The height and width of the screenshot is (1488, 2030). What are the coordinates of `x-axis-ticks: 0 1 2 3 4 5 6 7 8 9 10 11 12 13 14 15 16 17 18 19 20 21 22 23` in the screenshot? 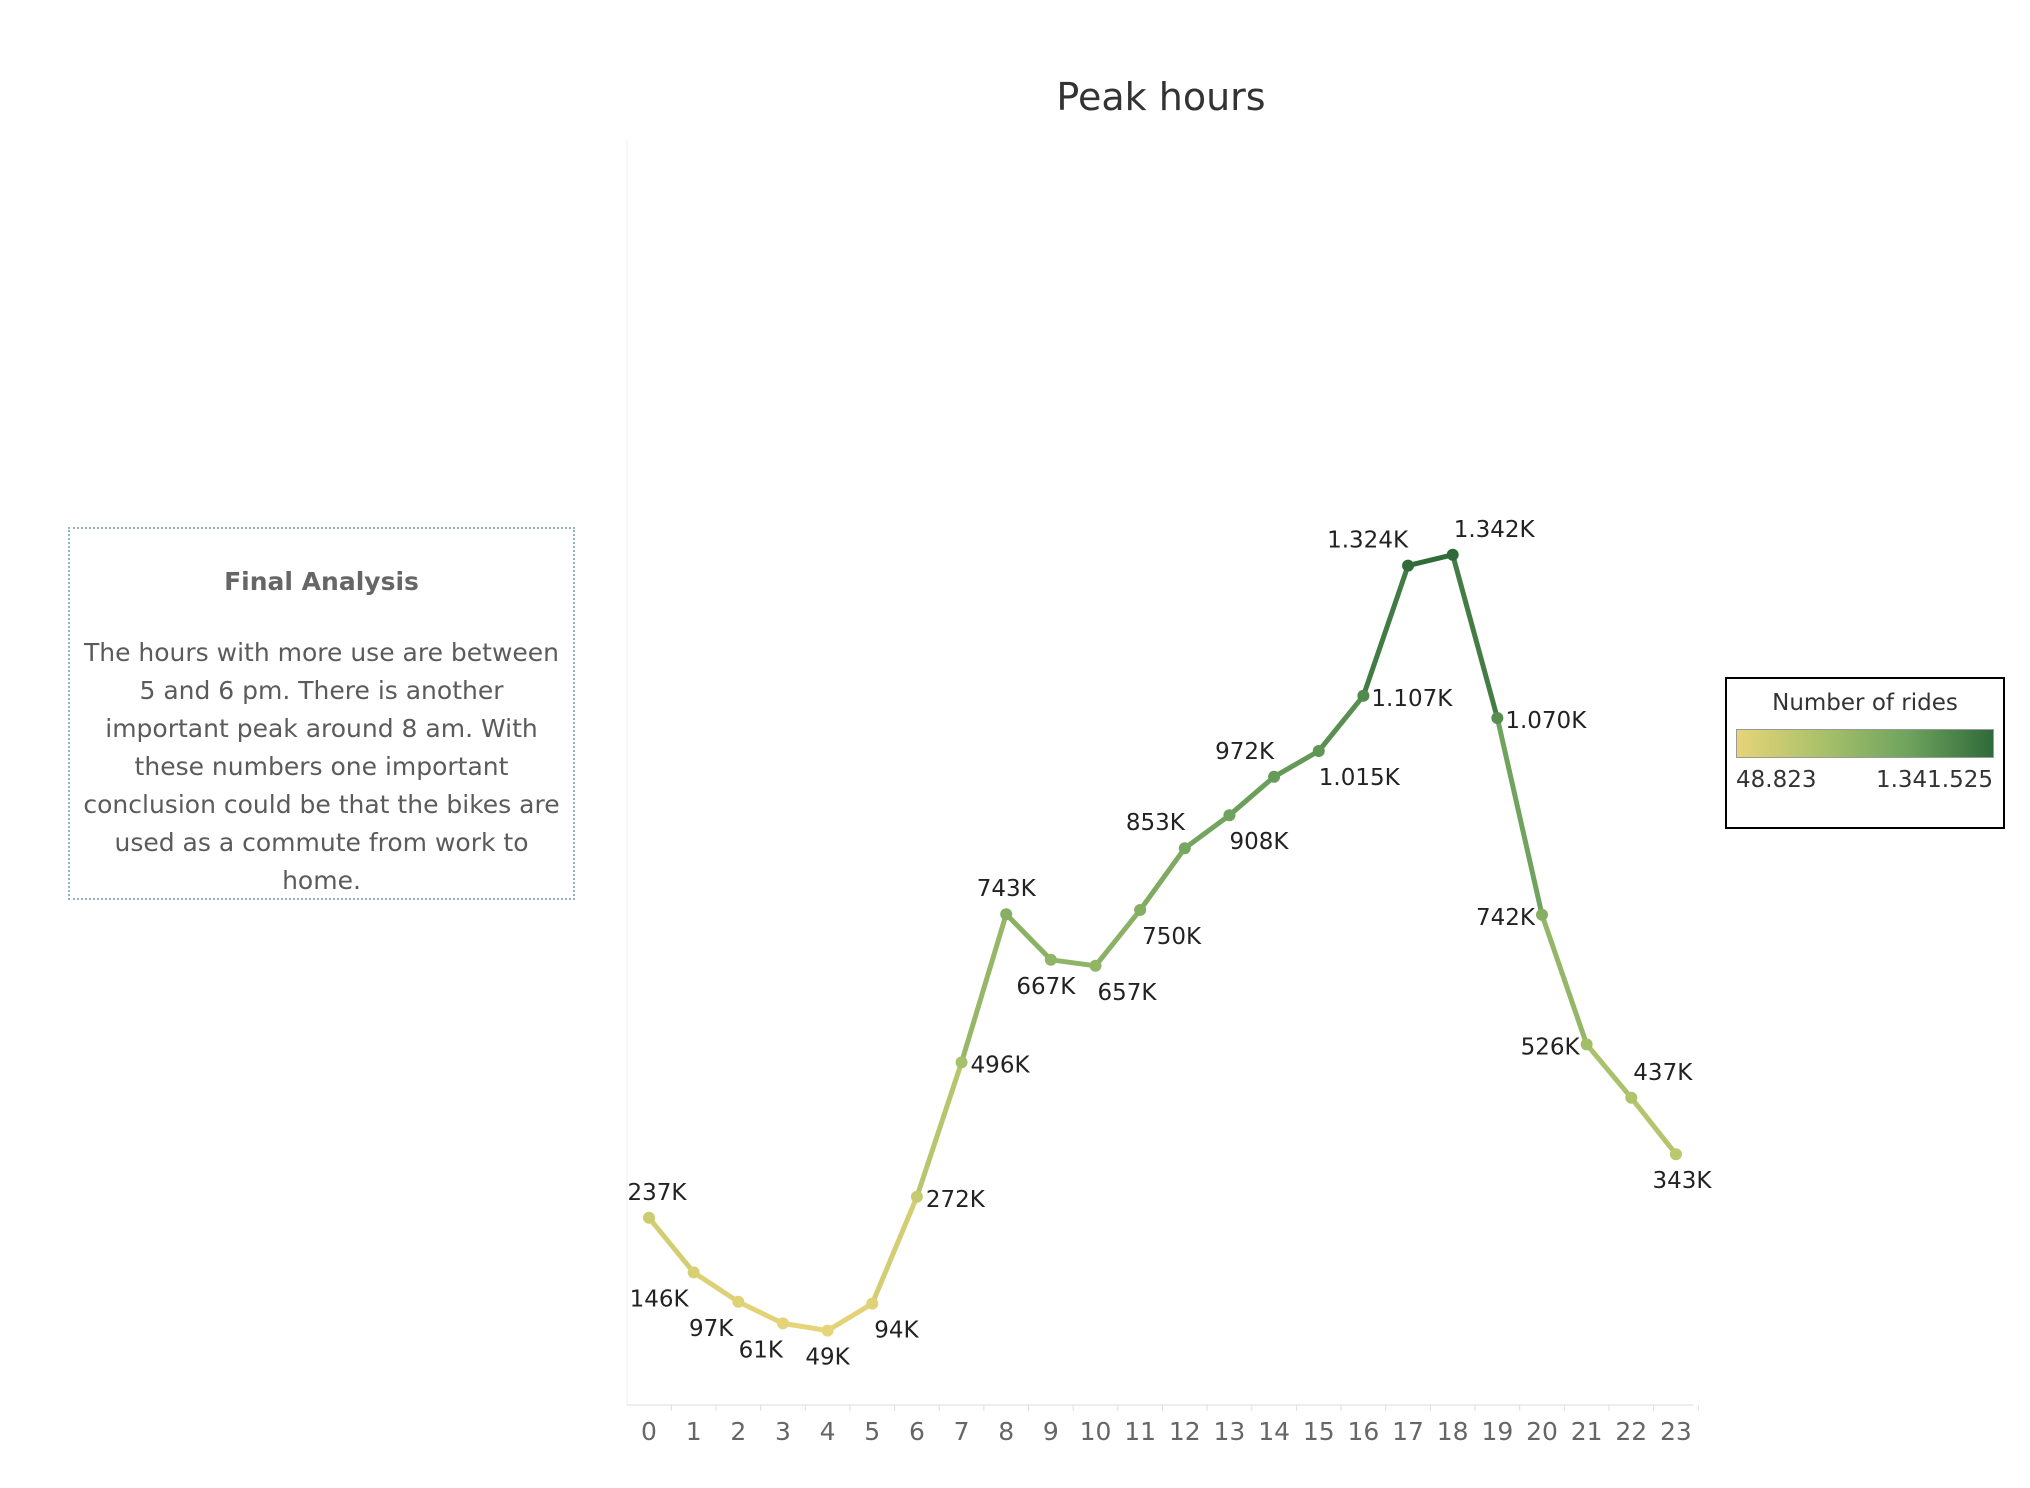 It's located at (1170, 1425).